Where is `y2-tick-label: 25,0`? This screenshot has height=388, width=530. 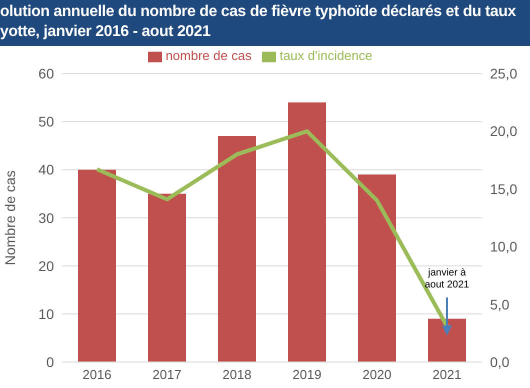 y2-tick-label: 25,0 is located at coordinates (504, 74).